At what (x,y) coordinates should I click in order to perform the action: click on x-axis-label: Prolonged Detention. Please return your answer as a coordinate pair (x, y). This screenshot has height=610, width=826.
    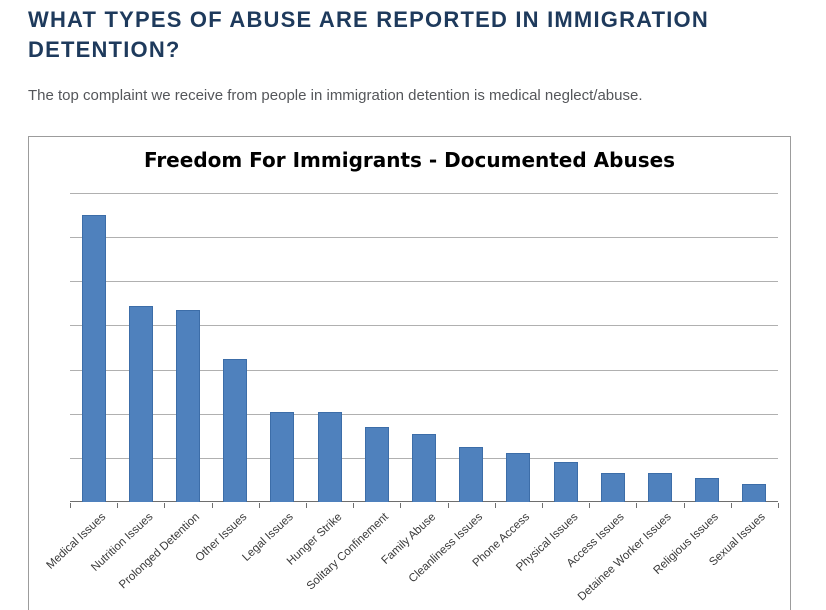
    Looking at the image, I should click on (160, 551).